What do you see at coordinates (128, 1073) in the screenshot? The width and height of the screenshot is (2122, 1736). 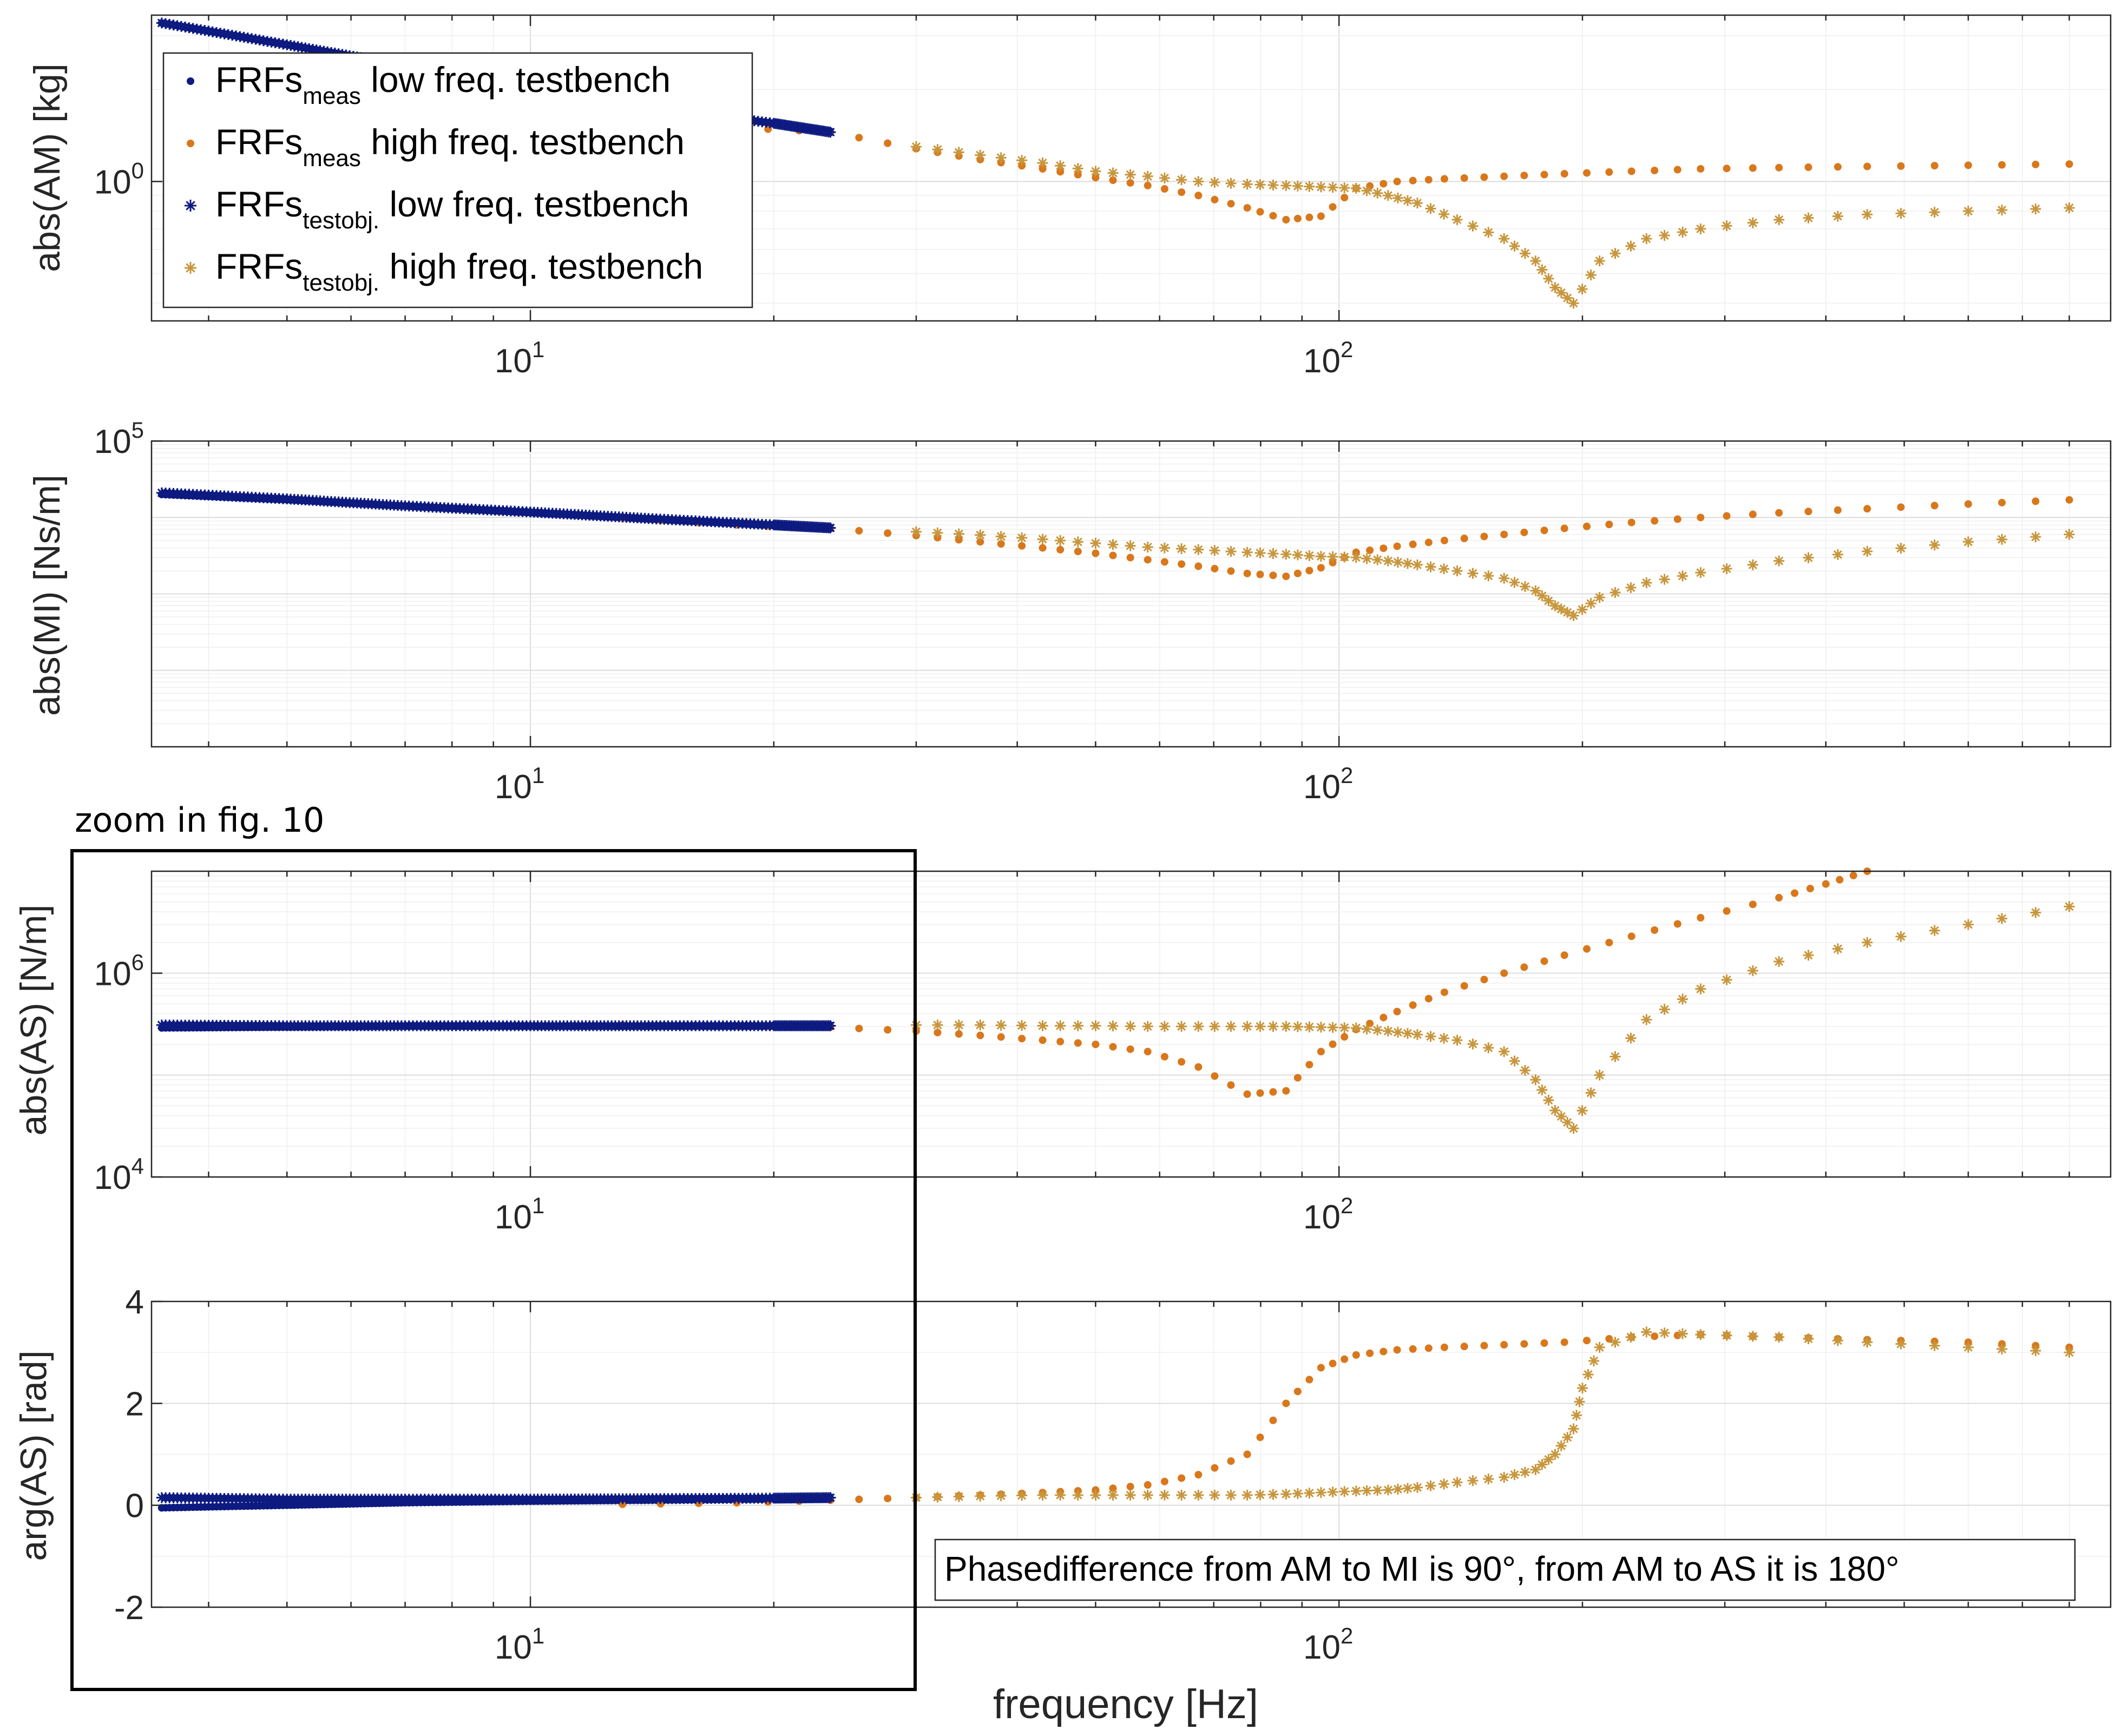 I see `yticks-as-abs: 104 106` at bounding box center [128, 1073].